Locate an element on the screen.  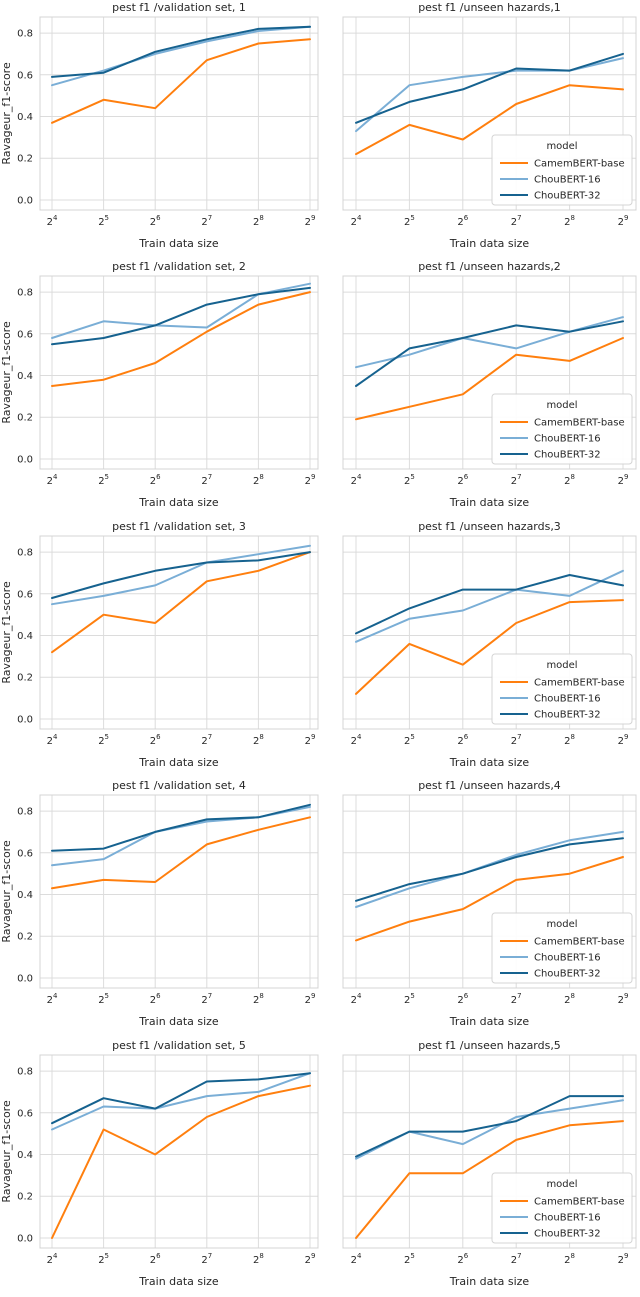
y-tick-label: 0.0 is located at coordinates (25, 979).